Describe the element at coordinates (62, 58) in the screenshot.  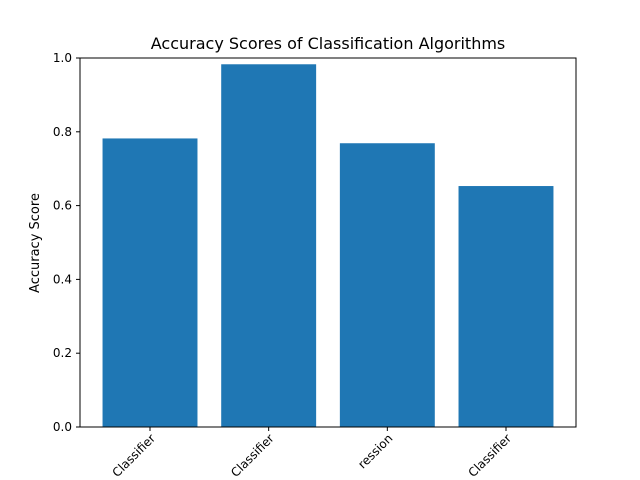
I see `y-tick-label: 1.0` at that location.